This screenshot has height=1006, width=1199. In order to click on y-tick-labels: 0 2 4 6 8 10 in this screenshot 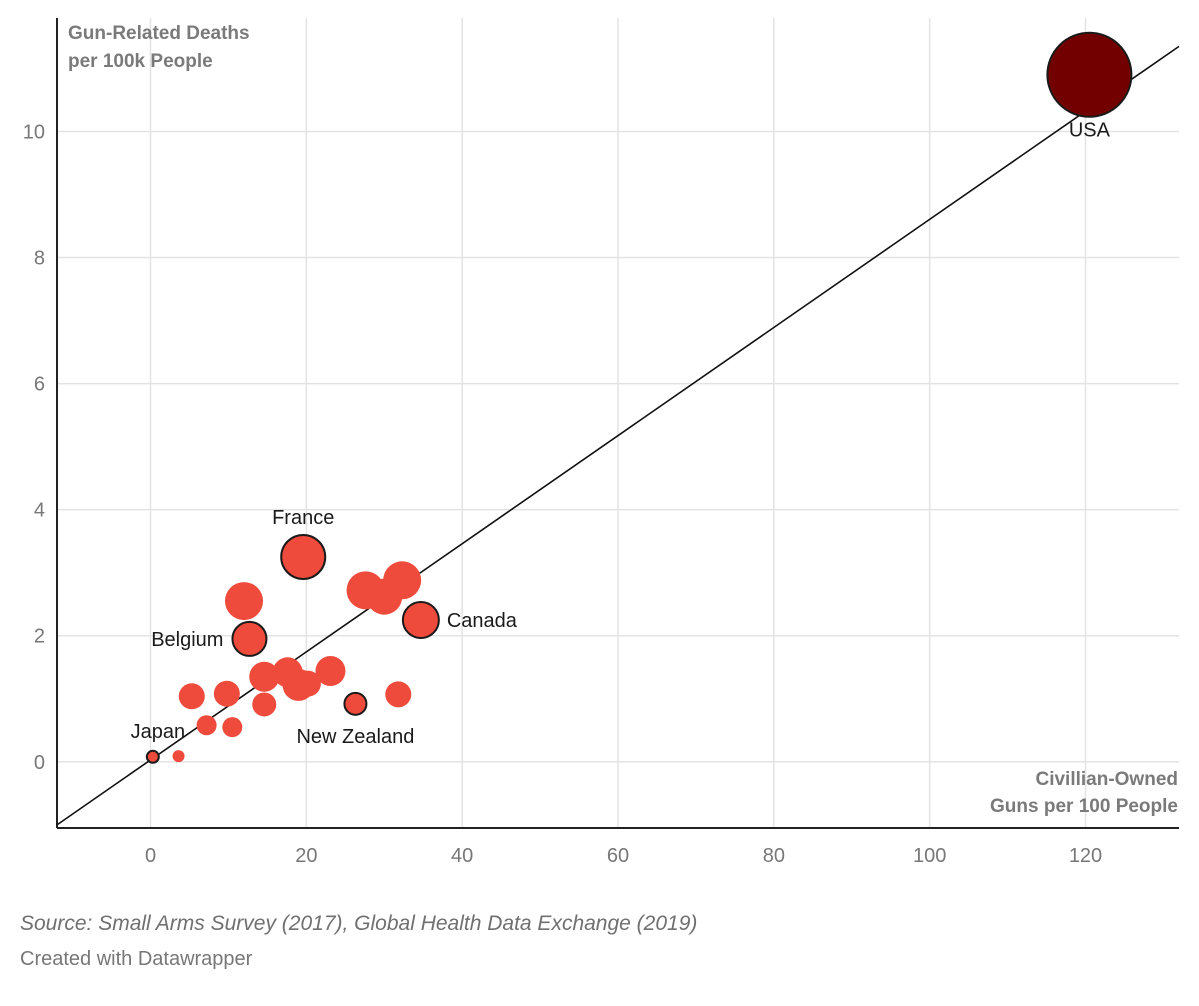, I will do `click(34, 447)`.